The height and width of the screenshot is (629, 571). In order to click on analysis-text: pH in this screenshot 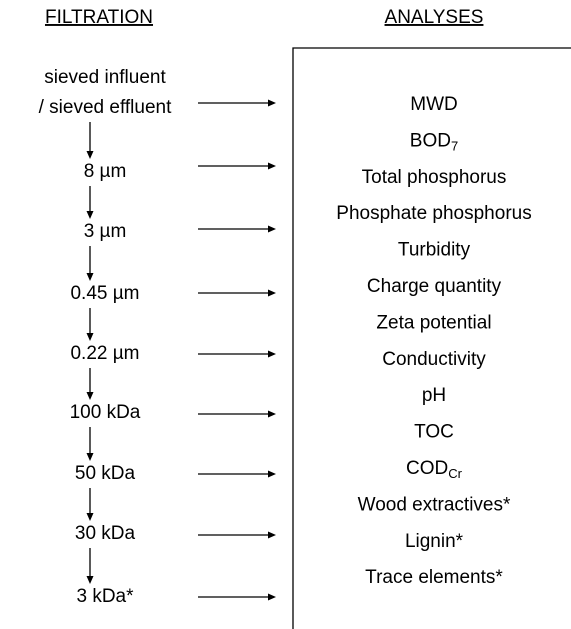, I will do `click(434, 395)`.